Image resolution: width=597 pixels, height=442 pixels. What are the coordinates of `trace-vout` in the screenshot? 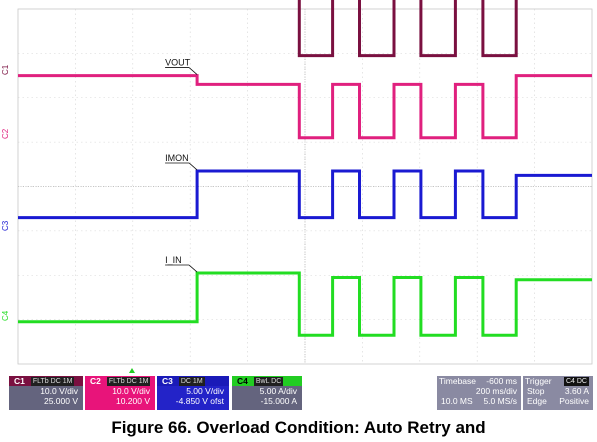 It's located at (305, 107).